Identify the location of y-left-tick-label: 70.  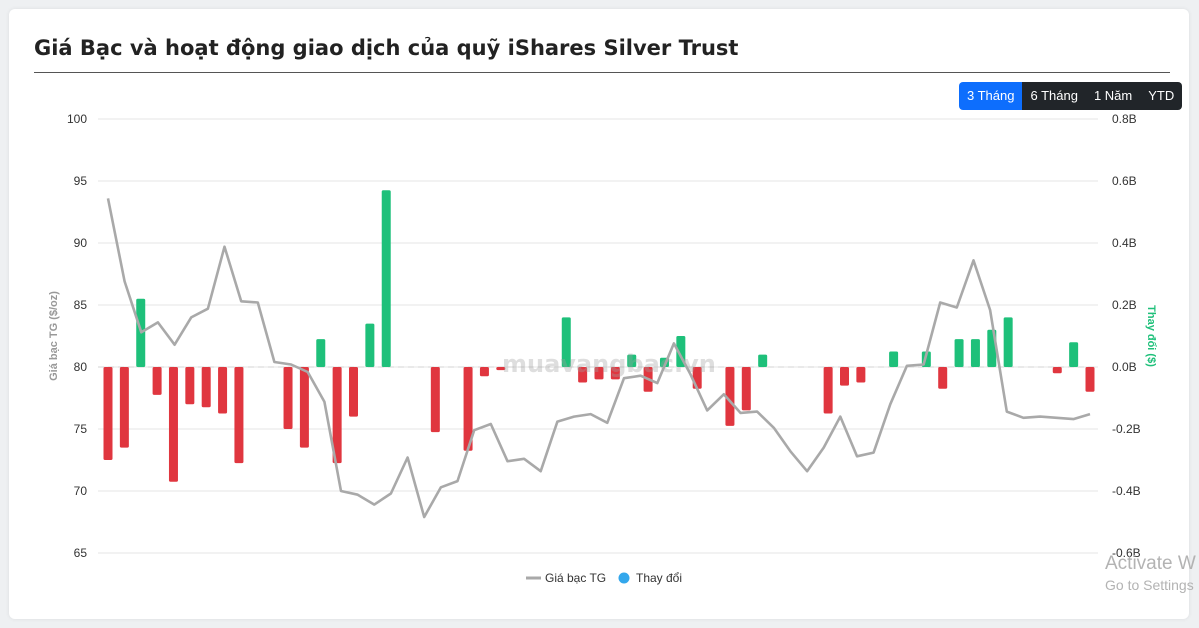
(81, 491).